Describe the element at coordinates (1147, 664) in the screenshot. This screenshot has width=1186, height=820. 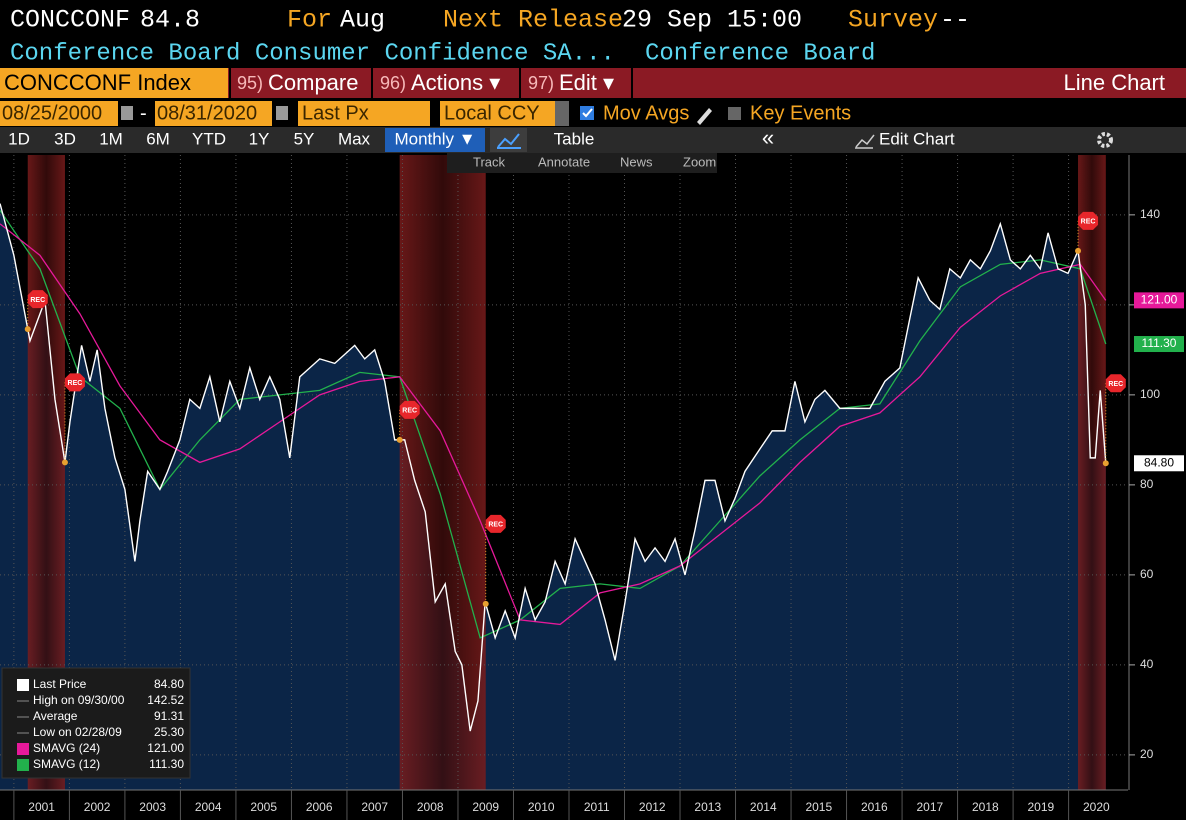
I see `y-tick-label: 40` at that location.